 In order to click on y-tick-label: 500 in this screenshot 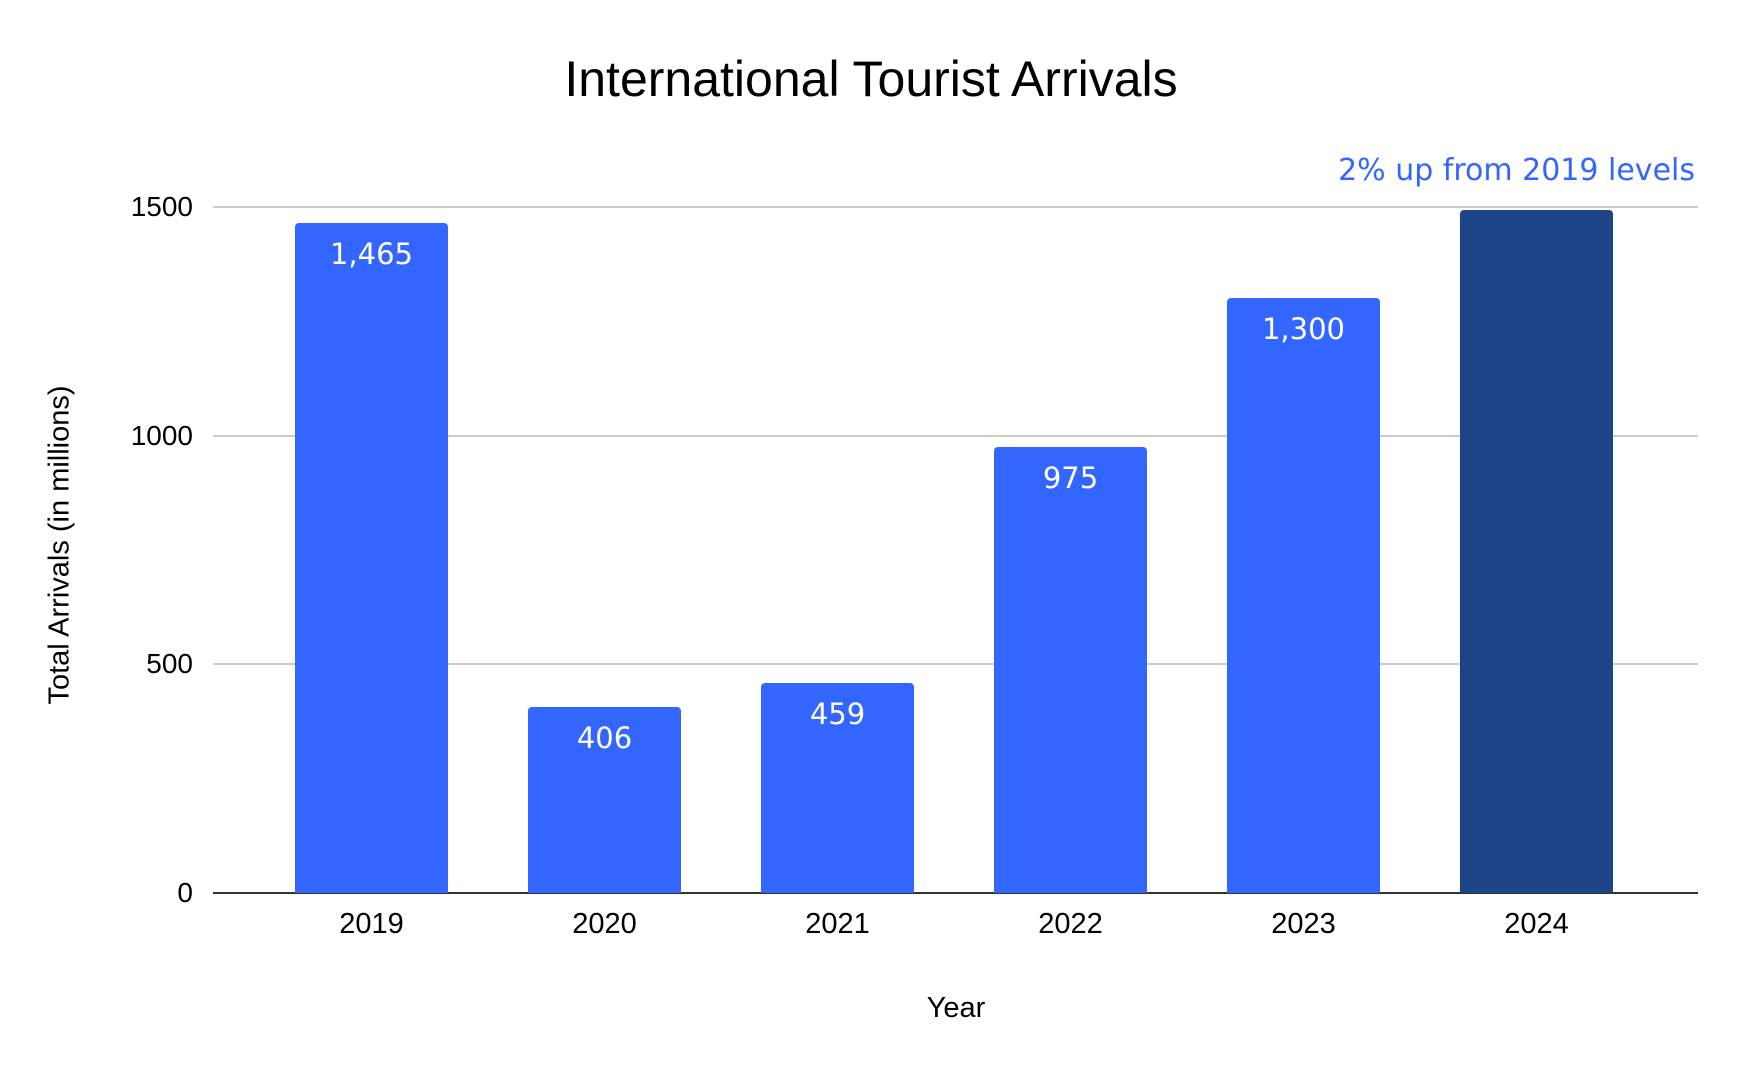, I will do `click(169, 664)`.